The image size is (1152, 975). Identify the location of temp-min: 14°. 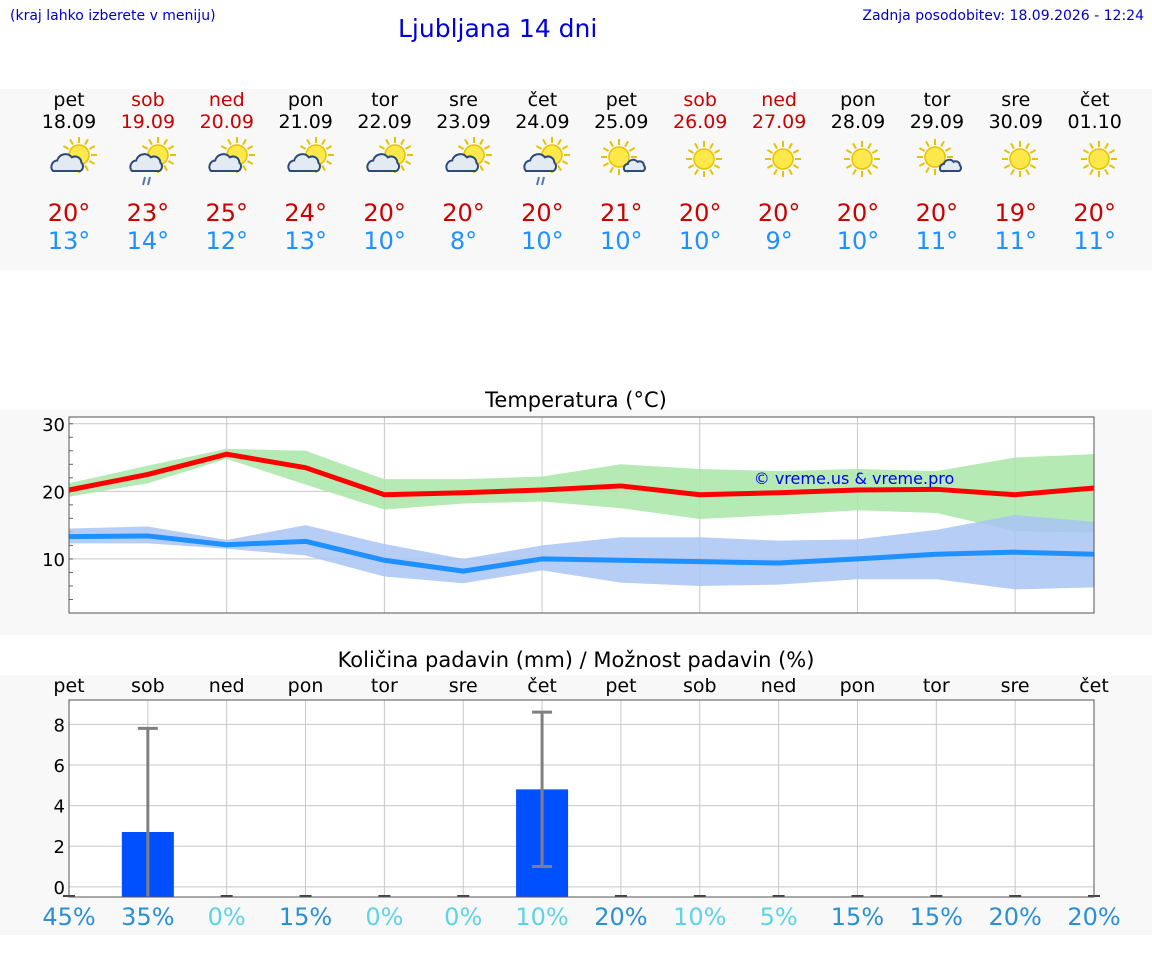
(148, 241).